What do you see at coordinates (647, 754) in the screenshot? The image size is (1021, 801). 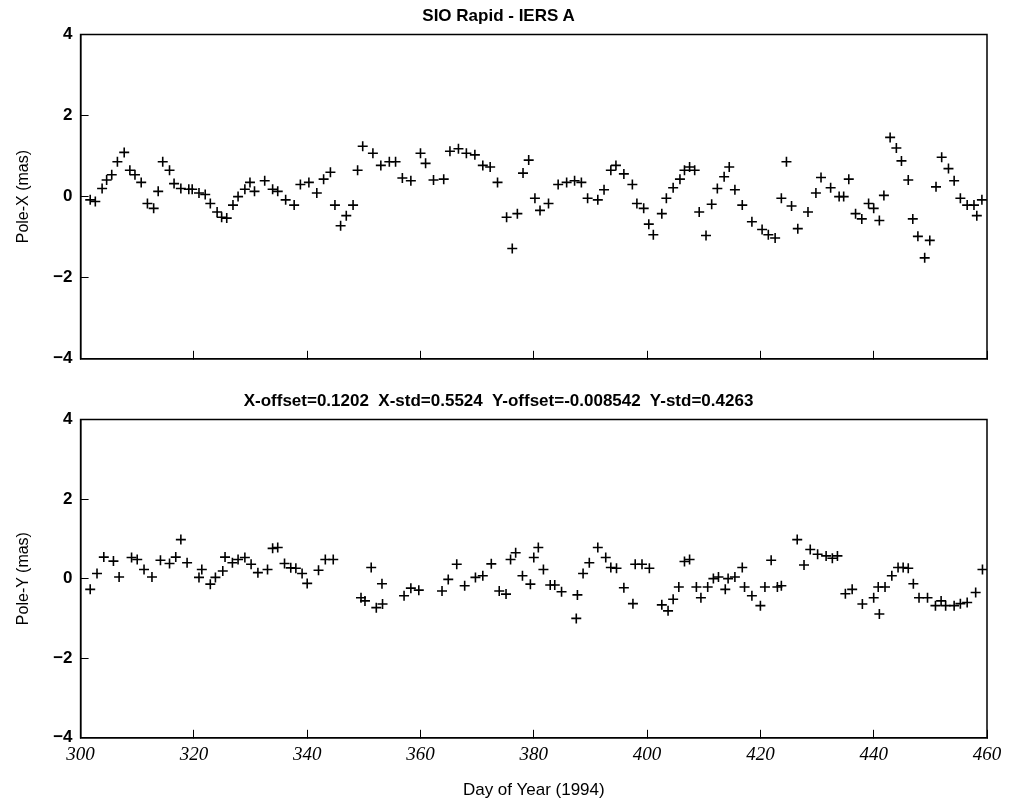 I see `x-tick-label: 400` at bounding box center [647, 754].